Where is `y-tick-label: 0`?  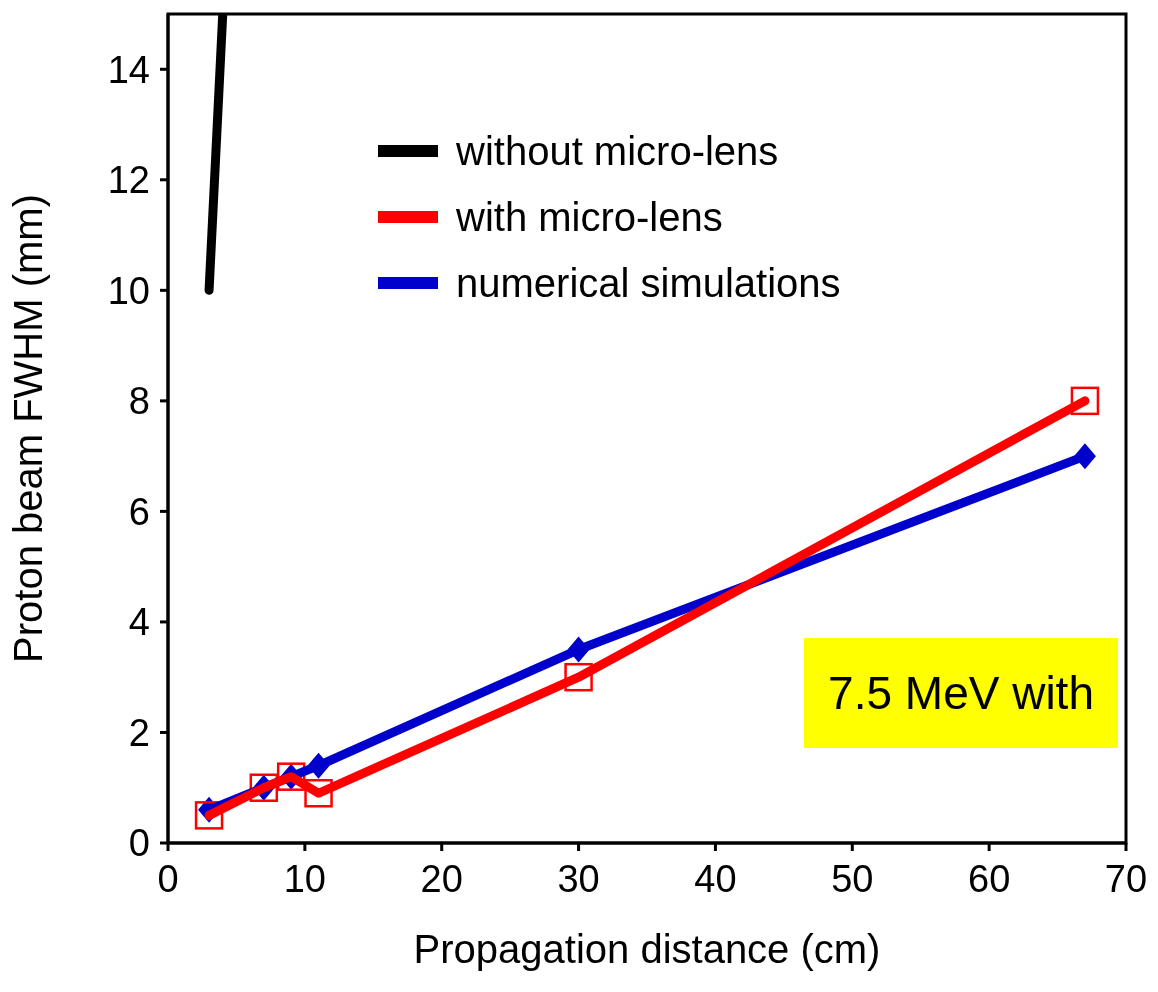 y-tick-label: 0 is located at coordinates (139, 843).